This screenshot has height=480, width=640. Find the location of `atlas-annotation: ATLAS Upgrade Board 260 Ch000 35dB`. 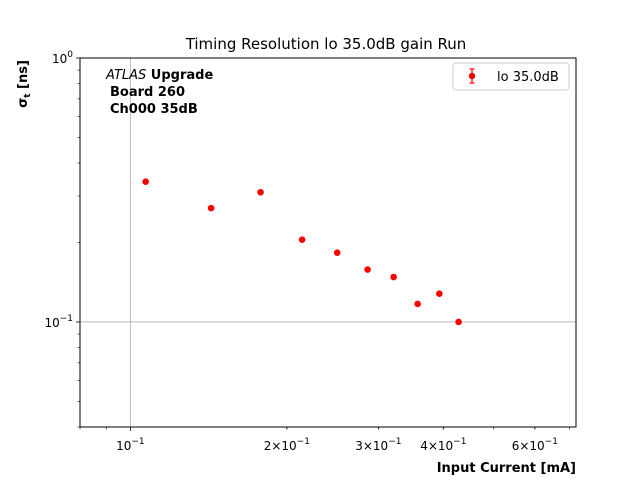

atlas-annotation: ATLAS Upgrade Board 260 Ch000 35dB is located at coordinates (159, 92).